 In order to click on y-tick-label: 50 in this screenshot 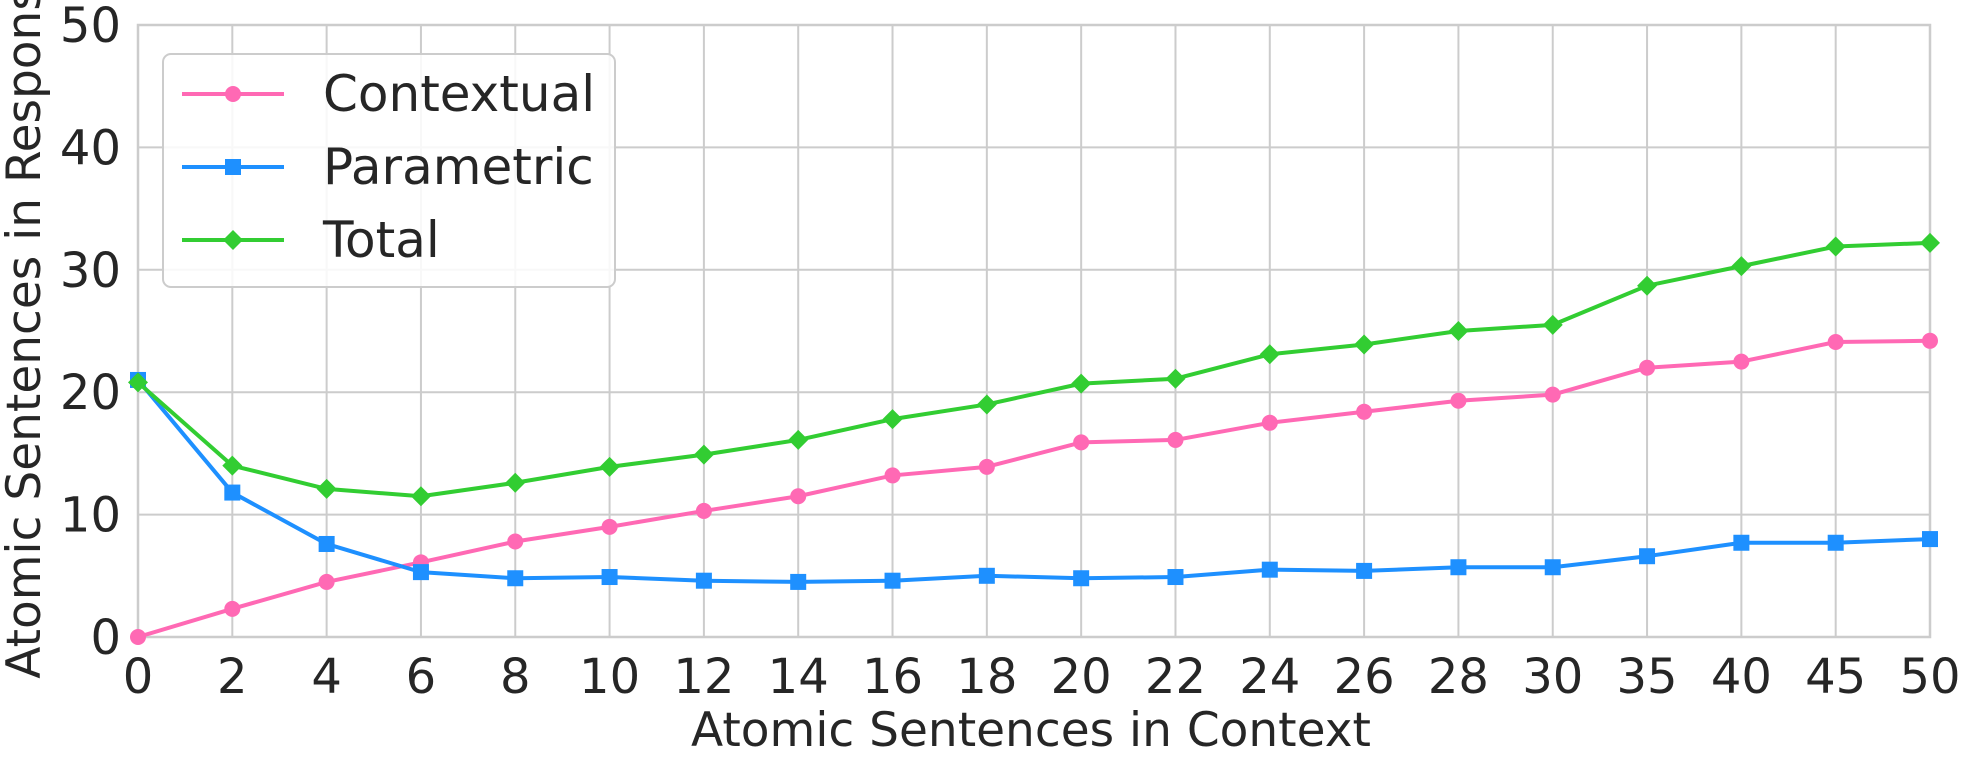, I will do `click(90, 27)`.